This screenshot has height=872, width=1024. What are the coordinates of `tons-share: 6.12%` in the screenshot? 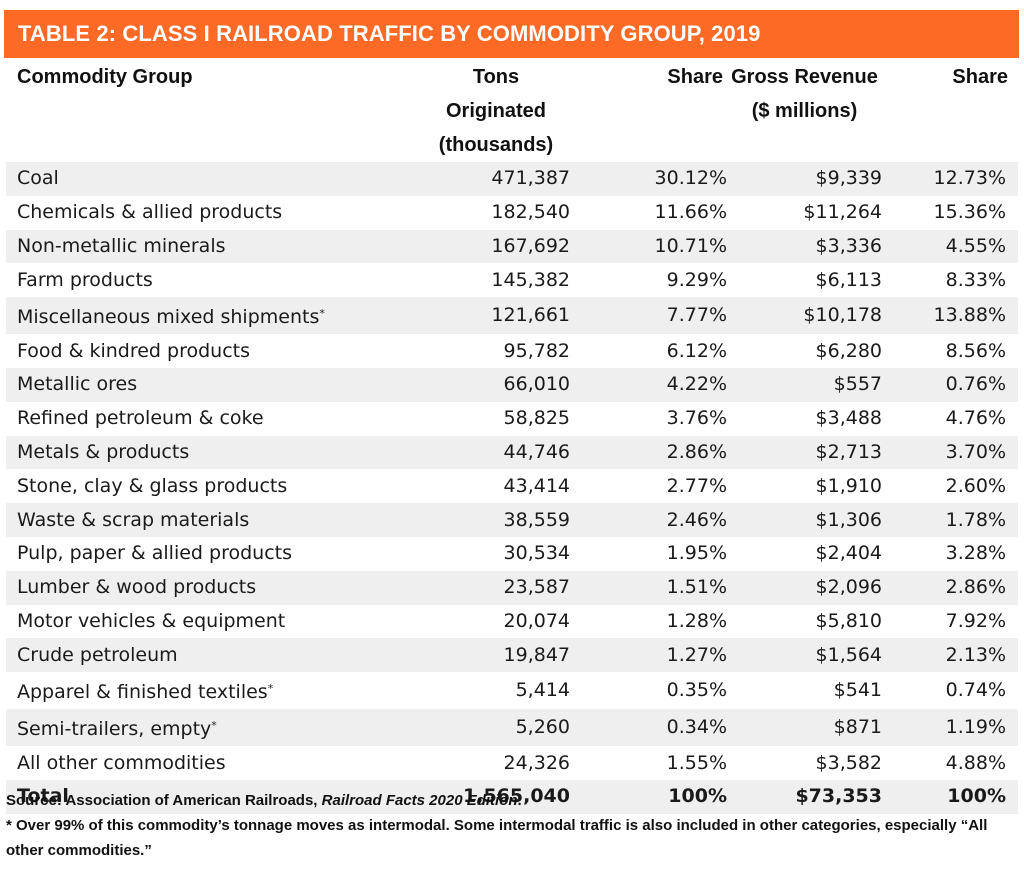 It's located at (696, 350).